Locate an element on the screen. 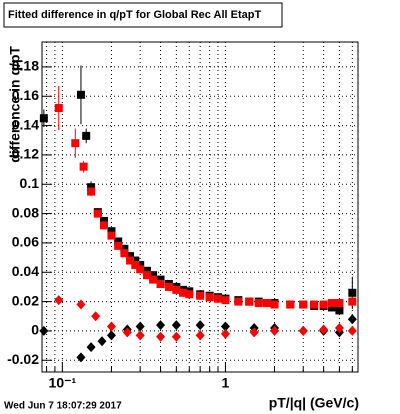 This screenshot has height=414, width=400. title-box is located at coordinates (143, 15).